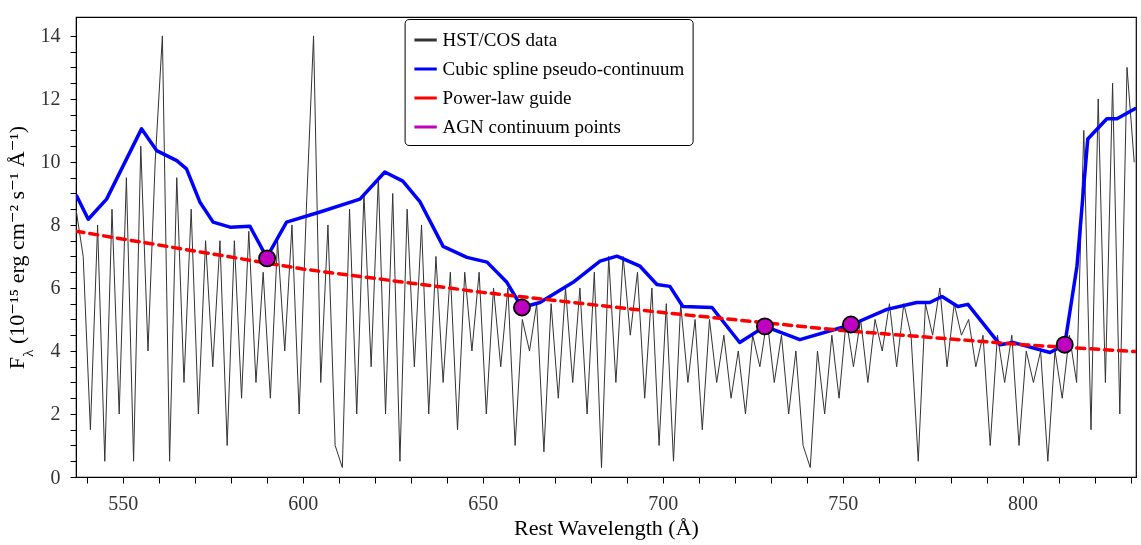 The height and width of the screenshot is (545, 1141). What do you see at coordinates (55, 350) in the screenshot?
I see `y-tick-label: 4` at bounding box center [55, 350].